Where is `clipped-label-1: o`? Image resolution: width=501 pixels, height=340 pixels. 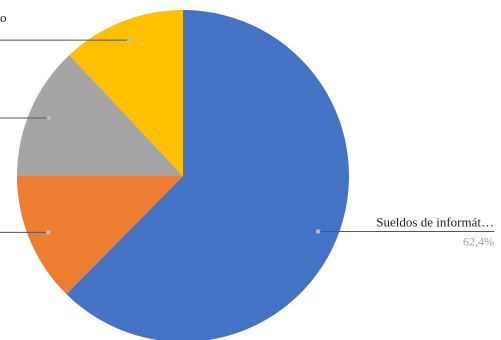 clipped-label-1: o is located at coordinates (3, 17).